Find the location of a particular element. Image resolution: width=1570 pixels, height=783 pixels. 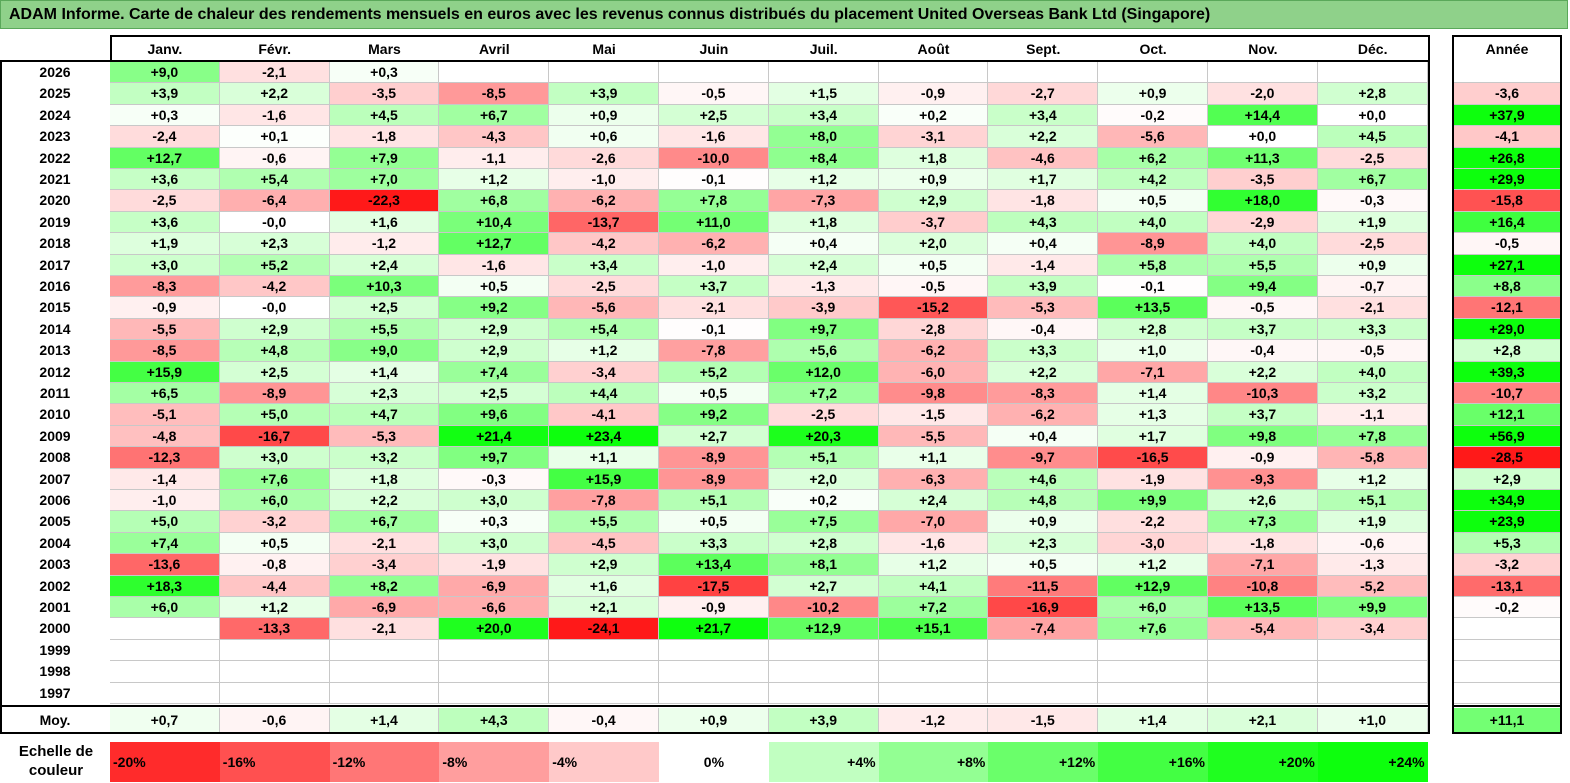

heatmap-cell: +4,5 is located at coordinates (384, 115).